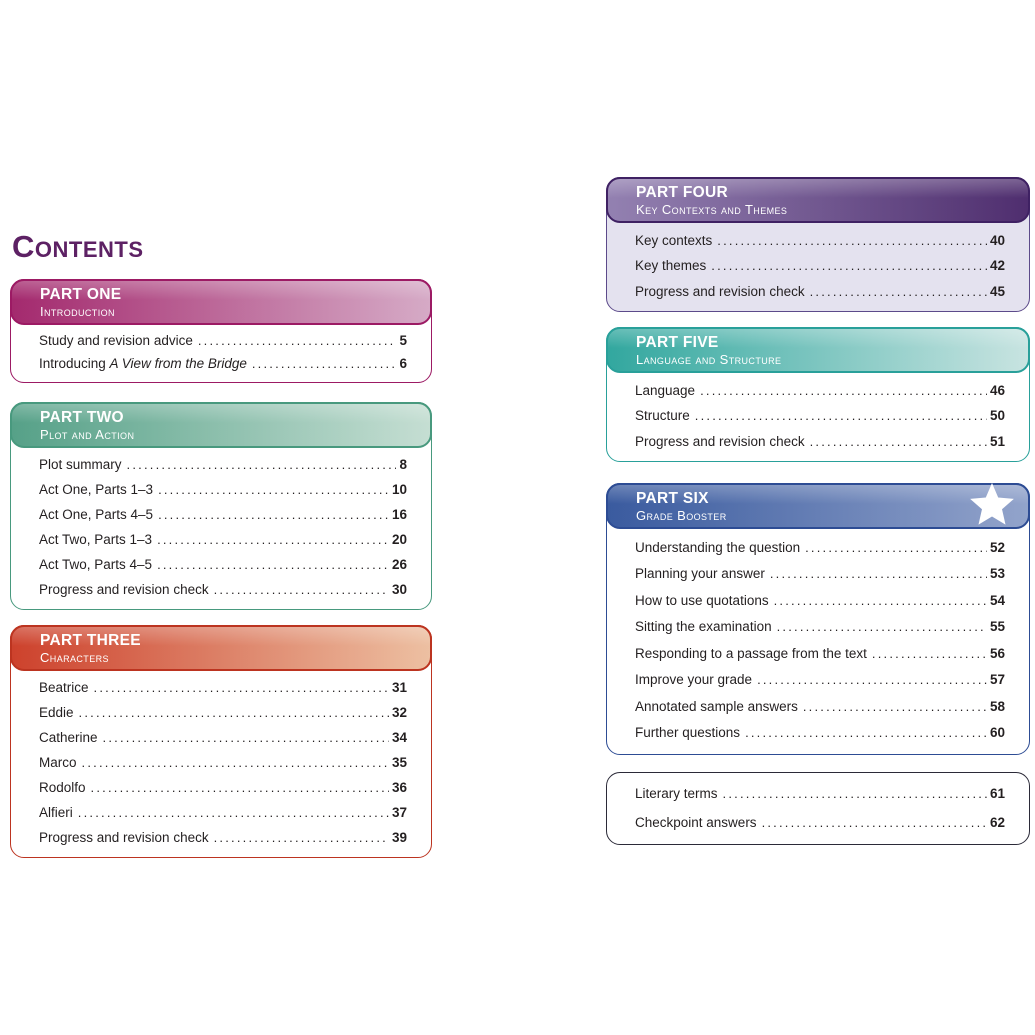  Describe the element at coordinates (688, 733) in the screenshot. I see `entry-label: Further questions` at that location.